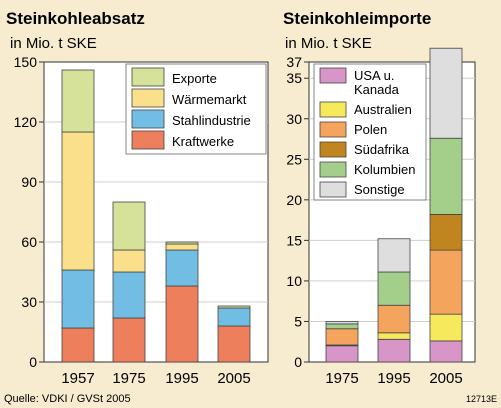  I want to click on legend-label-kolumbien: Kolumbien, so click(384, 169).